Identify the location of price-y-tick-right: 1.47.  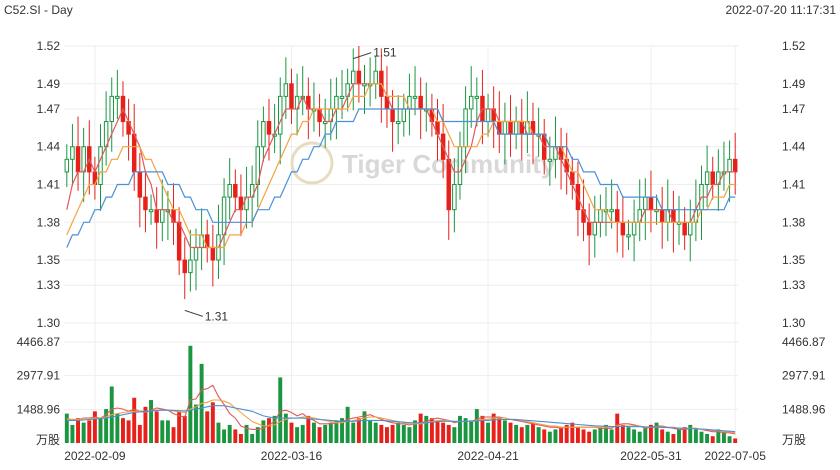
(794, 109).